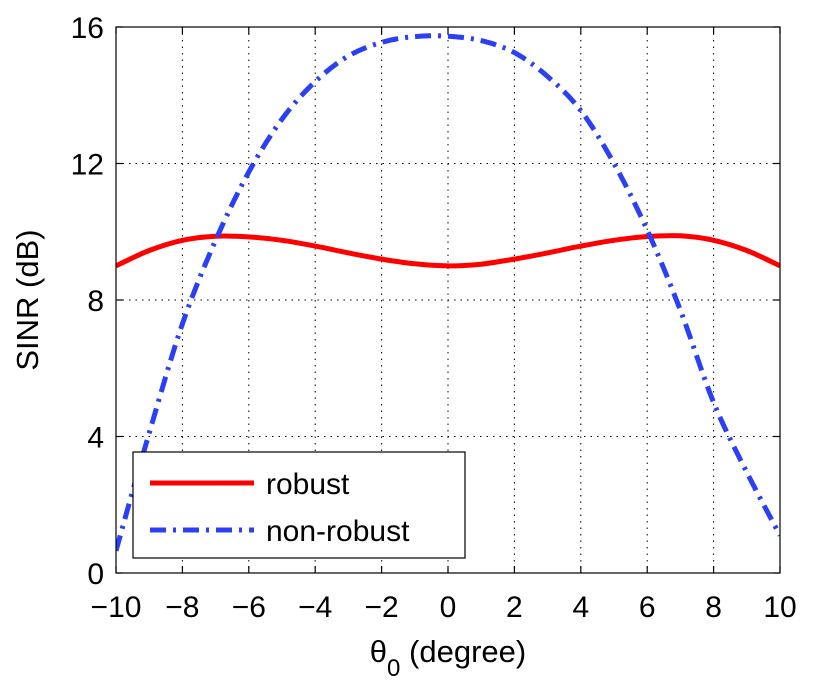 The image size is (830, 687). I want to click on x-tick-label: −4, so click(315, 607).